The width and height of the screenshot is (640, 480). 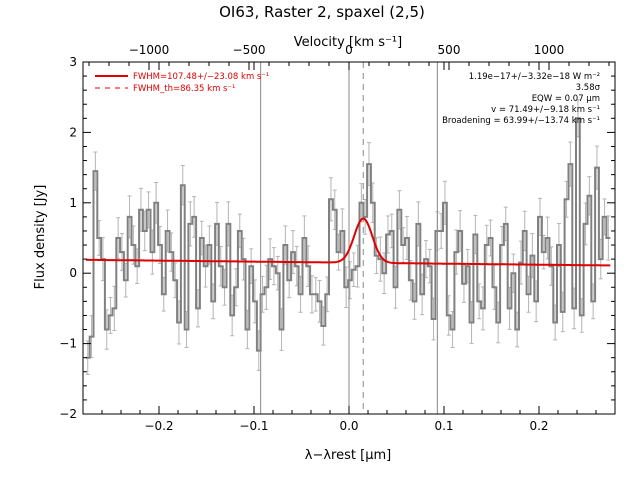 I want to click on annotation-broadening: Broadening = 63.99+/−13.74 km s⁻¹, so click(x=521, y=121).